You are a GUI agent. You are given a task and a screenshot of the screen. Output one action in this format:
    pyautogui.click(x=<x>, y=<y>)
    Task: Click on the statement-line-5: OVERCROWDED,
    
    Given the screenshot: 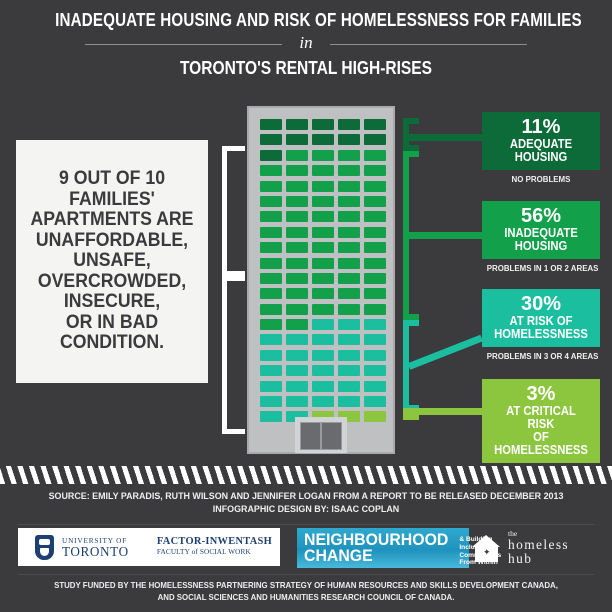 What is the action you would take?
    pyautogui.click(x=112, y=281)
    